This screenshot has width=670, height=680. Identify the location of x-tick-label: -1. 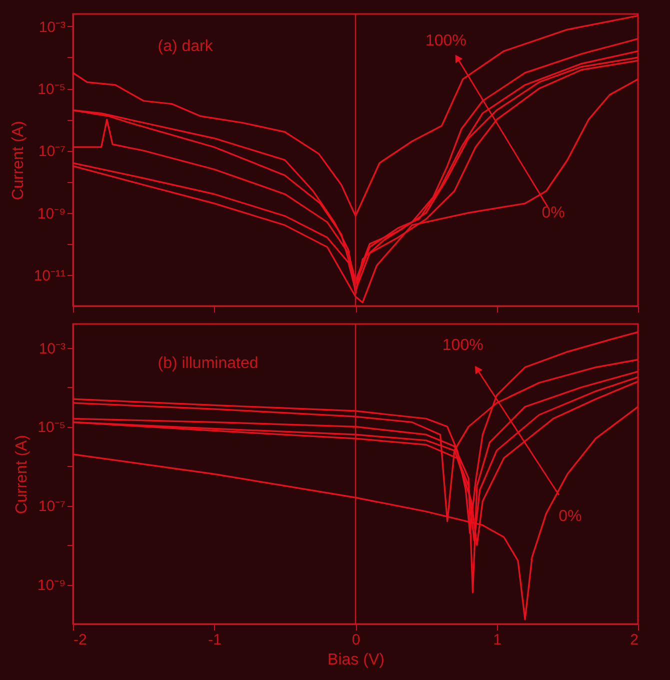
(215, 640).